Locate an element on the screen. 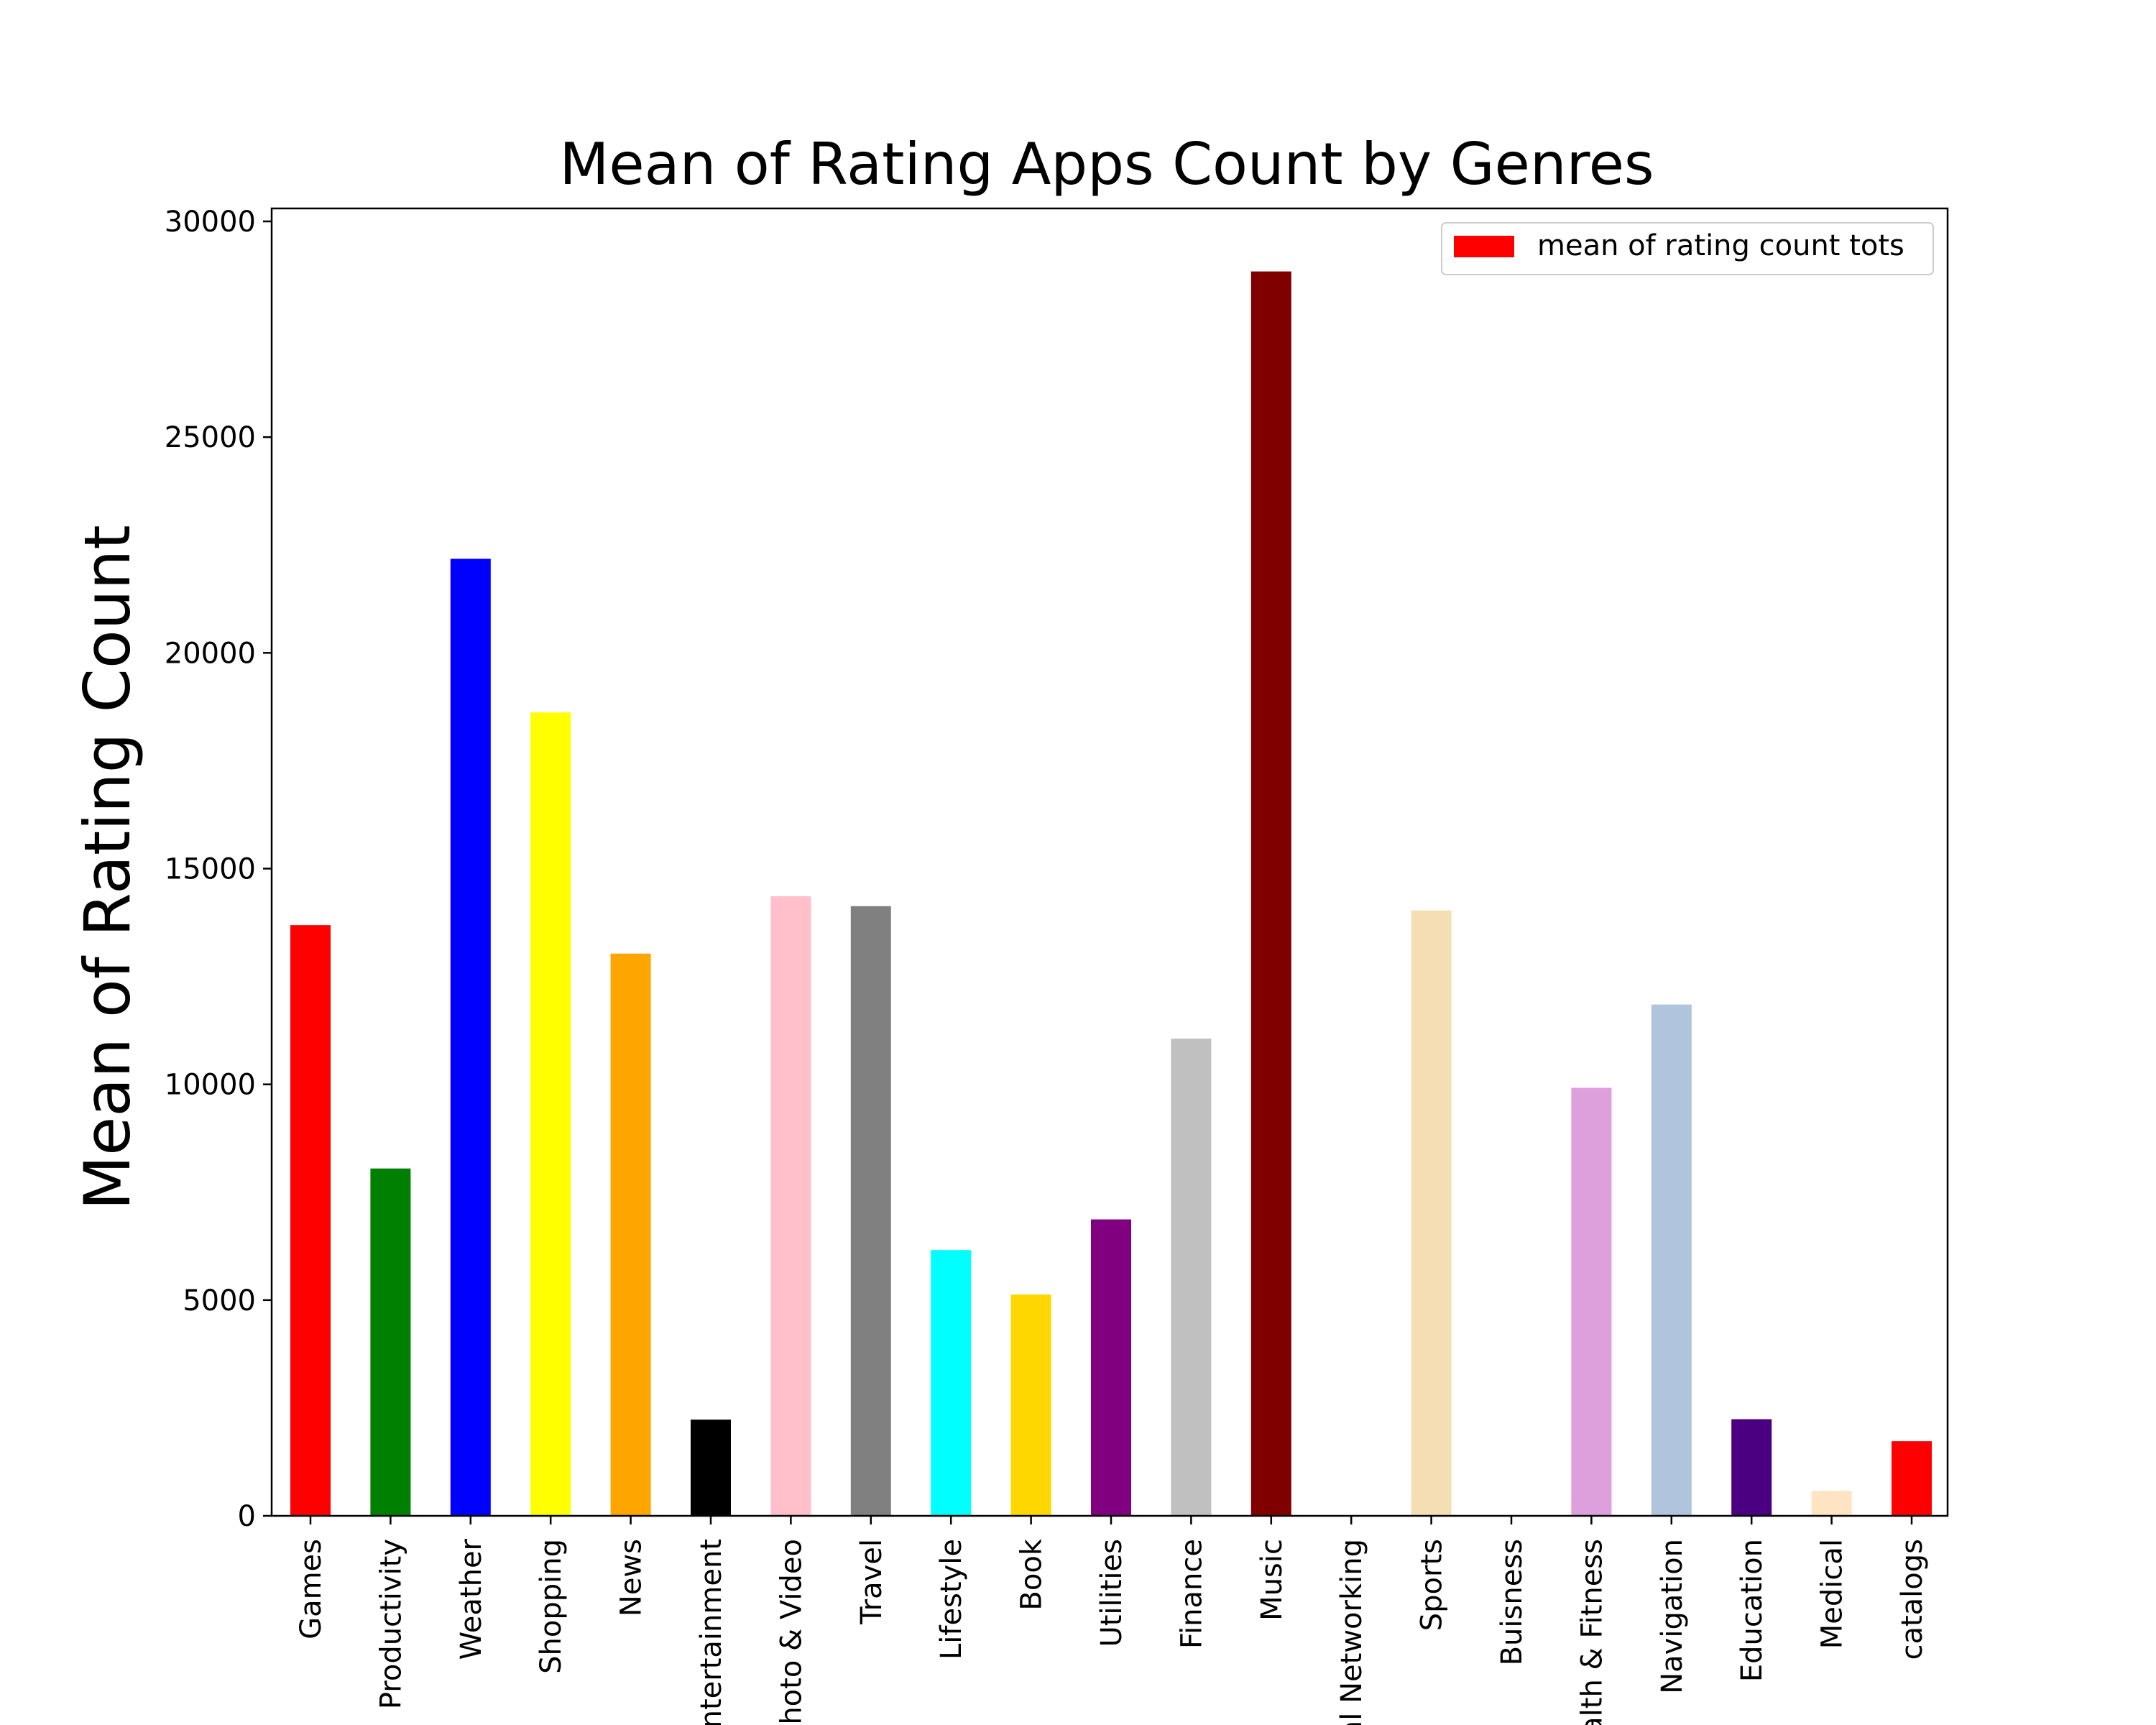 The width and height of the screenshot is (2156, 1725). bar-weather is located at coordinates (470, 1037).